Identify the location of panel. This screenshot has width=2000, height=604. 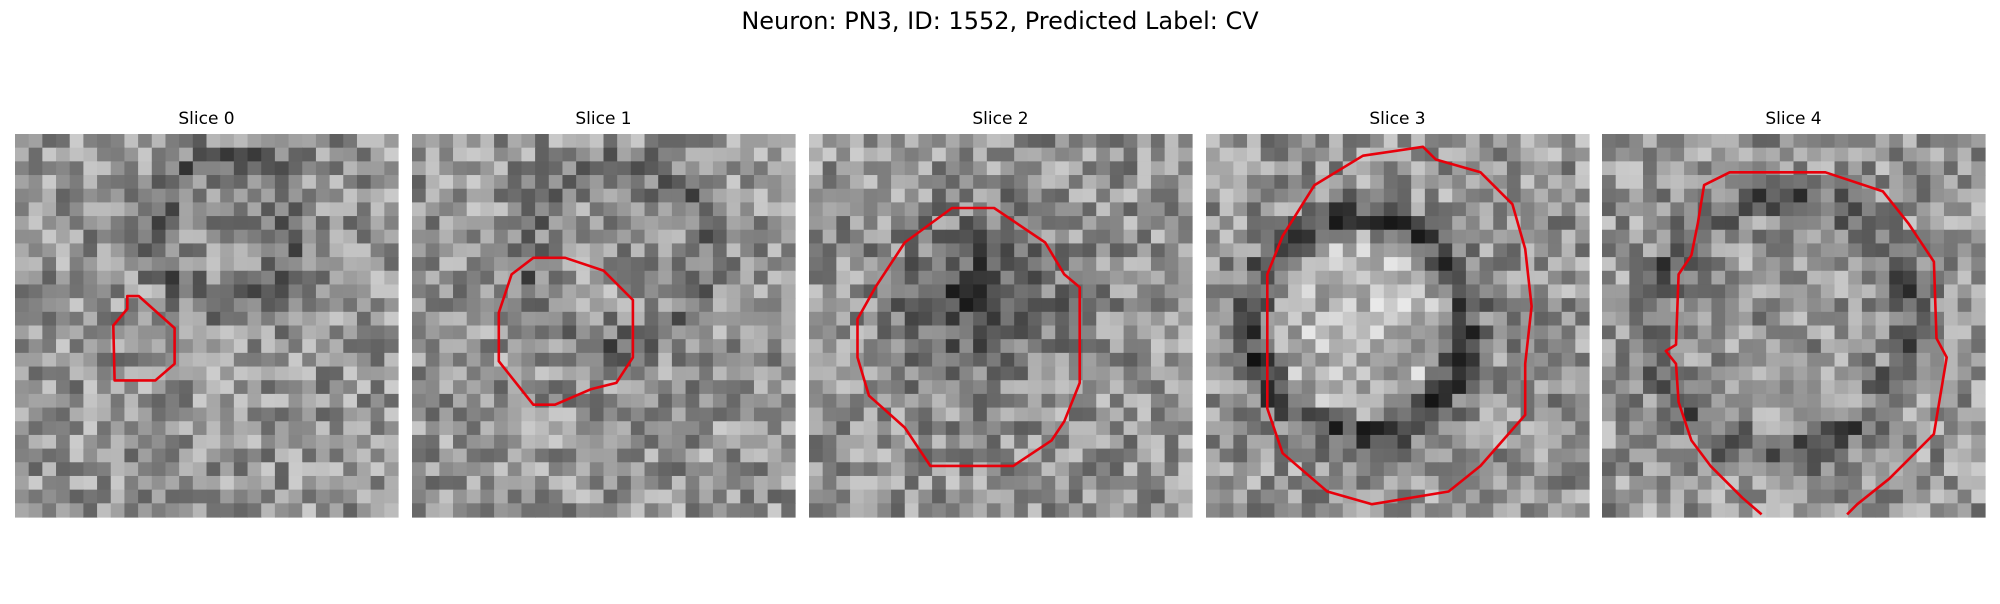
(1794, 326).